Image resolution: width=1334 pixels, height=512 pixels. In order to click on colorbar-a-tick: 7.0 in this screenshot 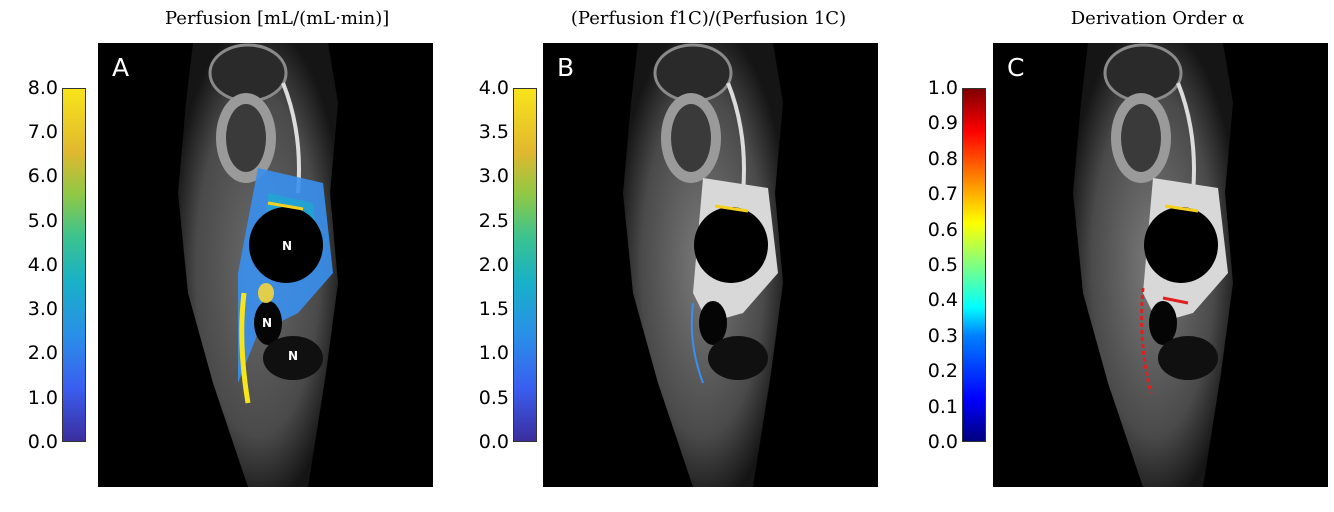, I will do `click(42, 132)`.